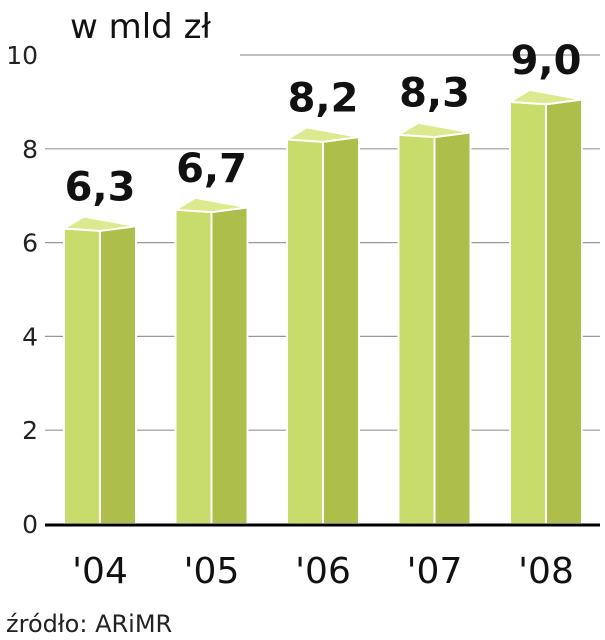  Describe the element at coordinates (434, 94) in the screenshot. I see `value-label: 8,3` at that location.